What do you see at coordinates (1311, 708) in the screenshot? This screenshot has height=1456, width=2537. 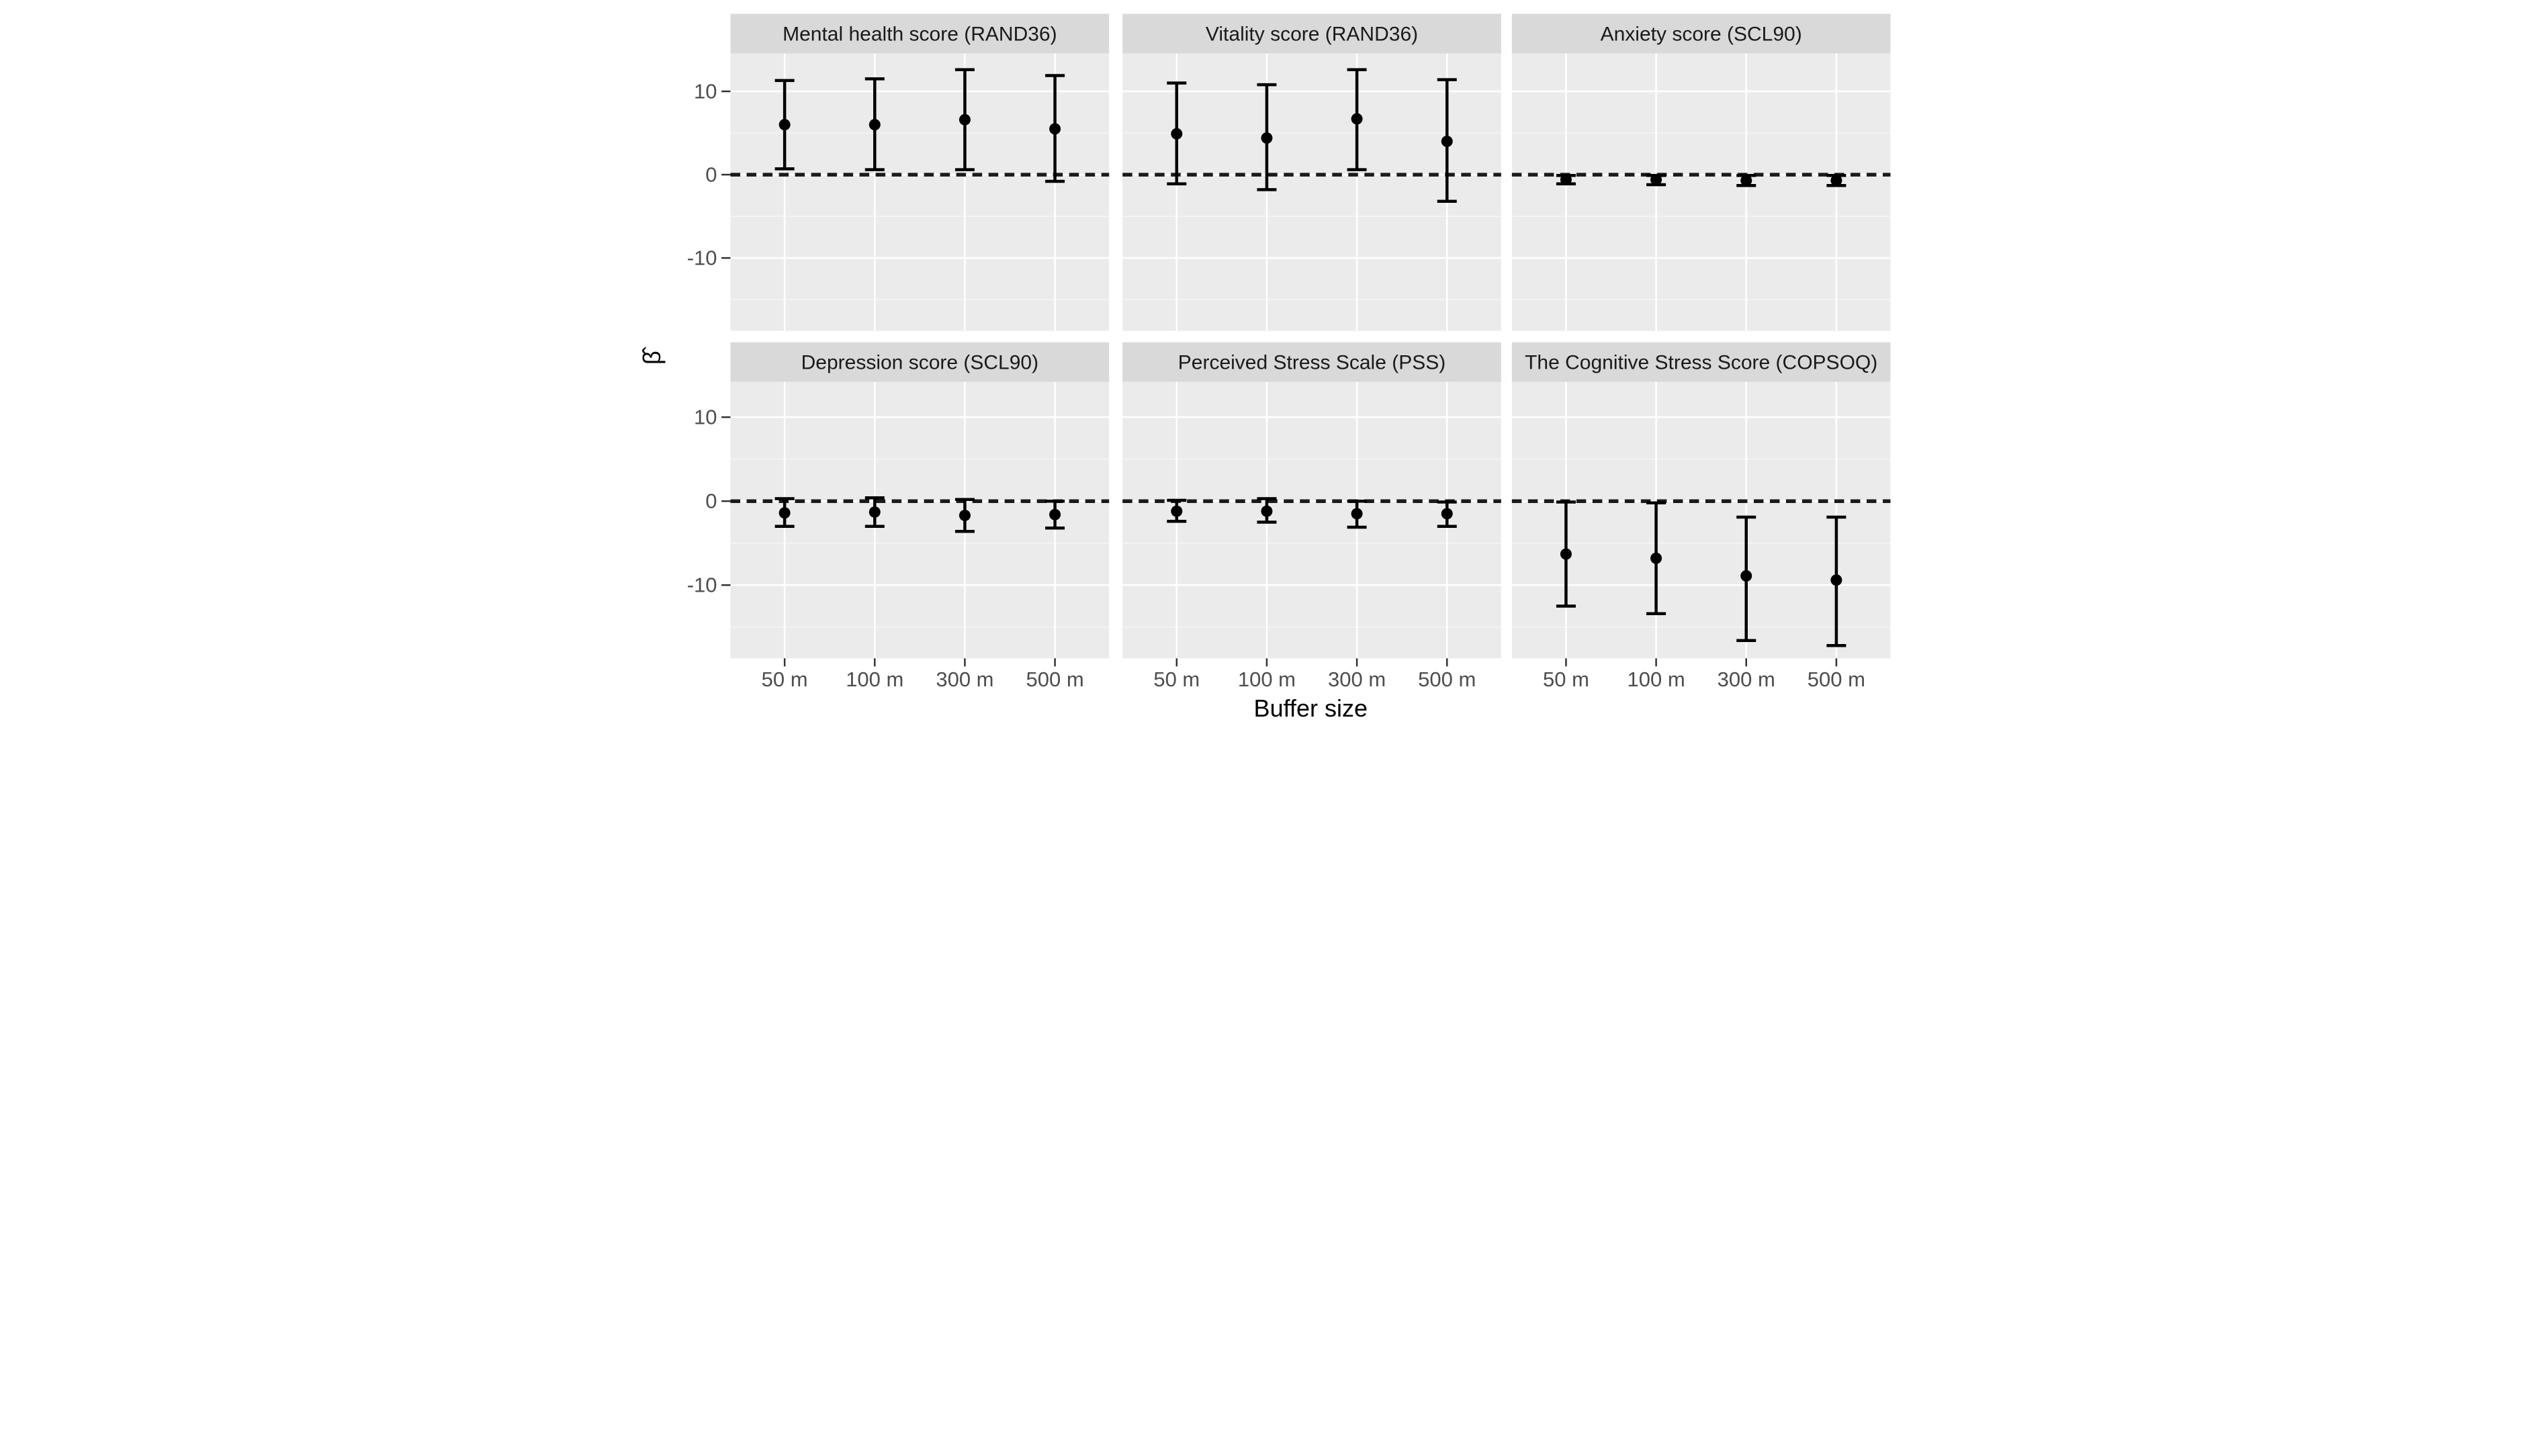 I see `x-axis-title: Buffer size` at bounding box center [1311, 708].